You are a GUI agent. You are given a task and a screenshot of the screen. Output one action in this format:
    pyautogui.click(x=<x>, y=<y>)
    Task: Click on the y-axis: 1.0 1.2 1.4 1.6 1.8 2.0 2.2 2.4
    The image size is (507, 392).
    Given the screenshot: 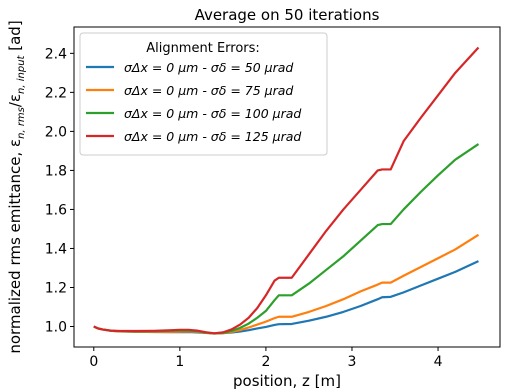 What is the action you would take?
    pyautogui.click(x=59, y=191)
    